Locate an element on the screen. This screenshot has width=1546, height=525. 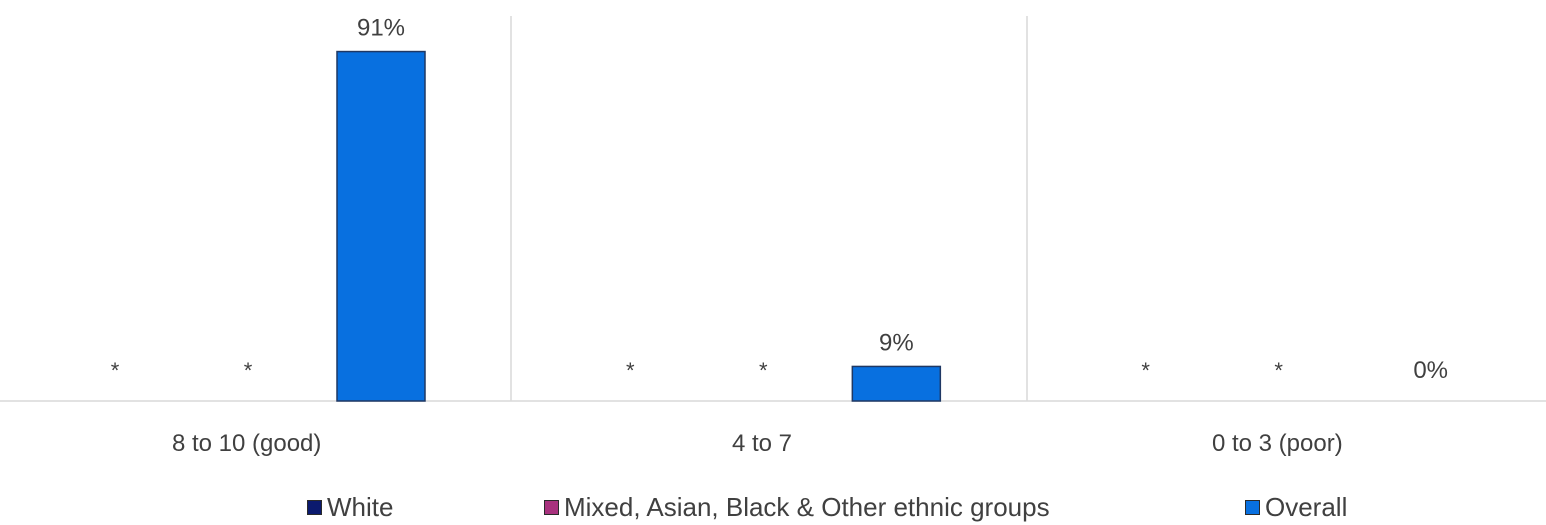
x-tick-label: 0 to 3 (poor) is located at coordinates (1277, 443).